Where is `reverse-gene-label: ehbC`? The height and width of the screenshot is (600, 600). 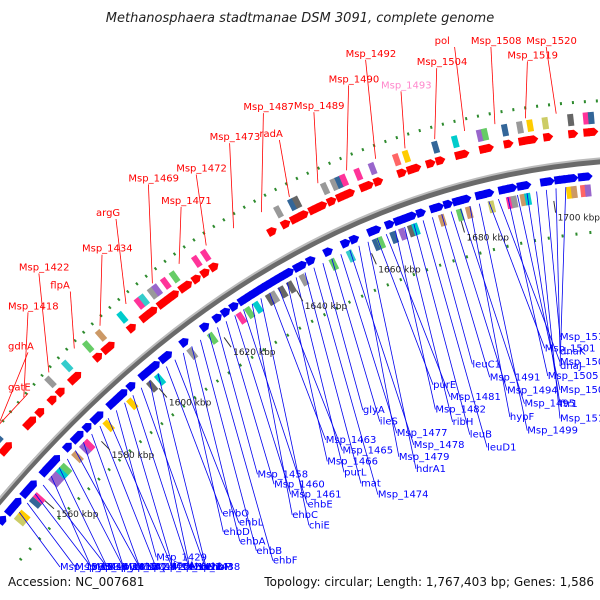 reverse-gene-label: ehbC is located at coordinates (305, 515).